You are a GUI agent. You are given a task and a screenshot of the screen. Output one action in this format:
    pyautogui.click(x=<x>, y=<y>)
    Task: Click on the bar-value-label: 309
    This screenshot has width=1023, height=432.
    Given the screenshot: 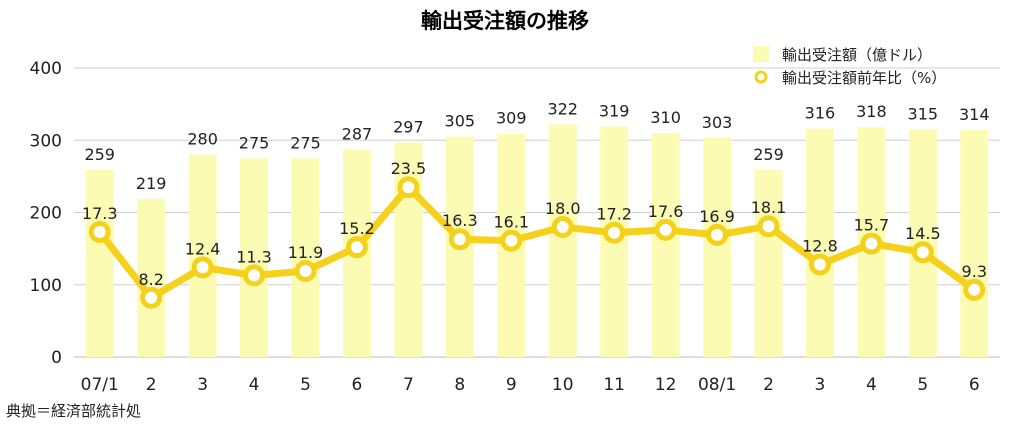 What is the action you would take?
    pyautogui.click(x=511, y=118)
    